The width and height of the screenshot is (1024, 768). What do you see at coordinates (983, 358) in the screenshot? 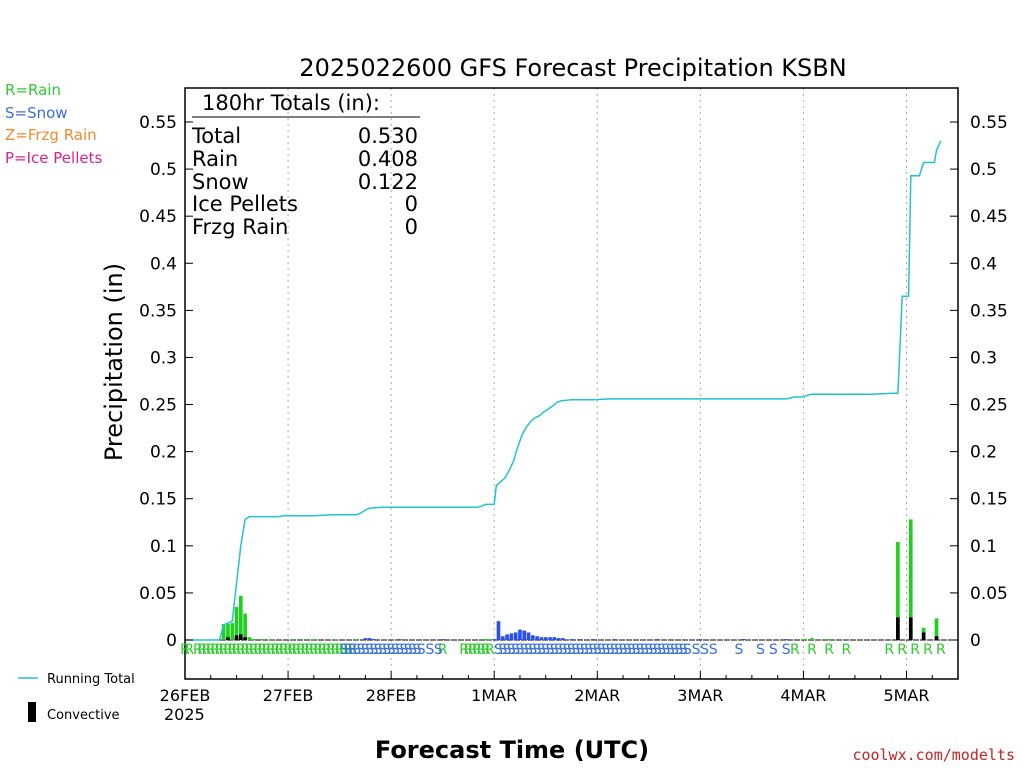
I see `y-tick-label-right: 0.3` at bounding box center [983, 358].